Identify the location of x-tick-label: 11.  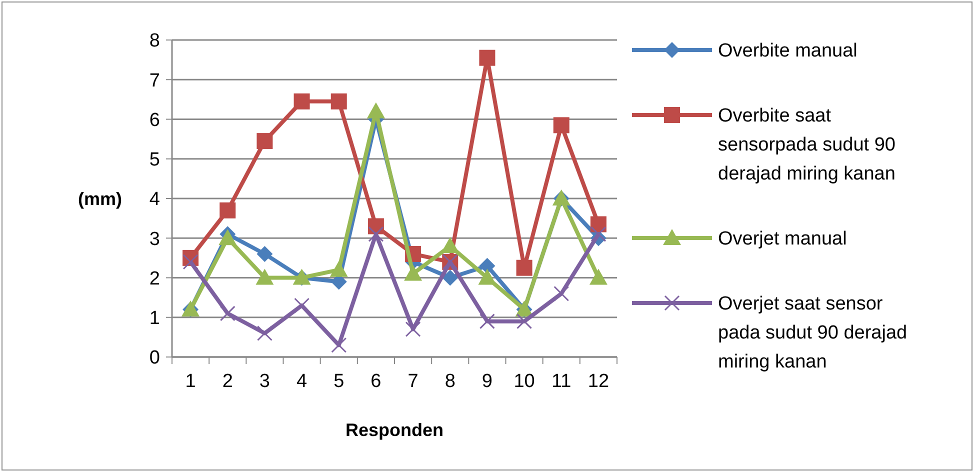
(562, 381).